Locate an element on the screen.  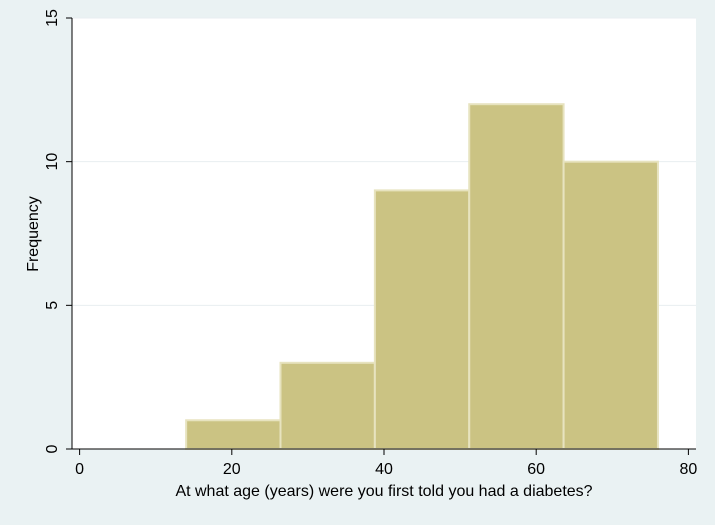
y-tick-label: 0 is located at coordinates (52, 448).